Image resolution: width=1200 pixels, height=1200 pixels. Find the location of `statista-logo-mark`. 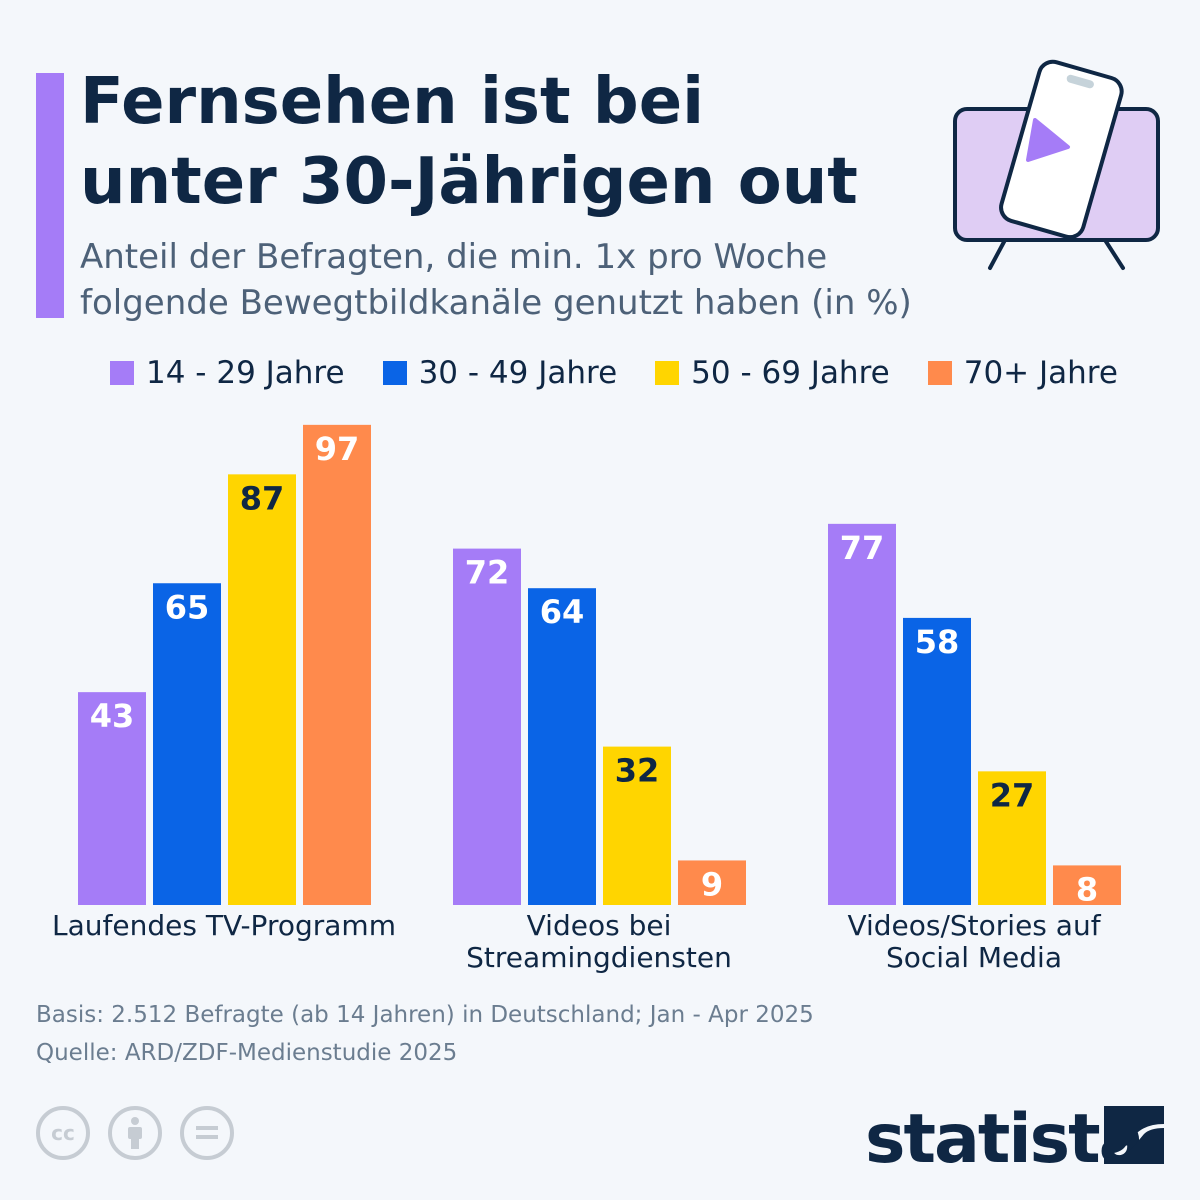

statista-logo-mark is located at coordinates (1134, 1135).